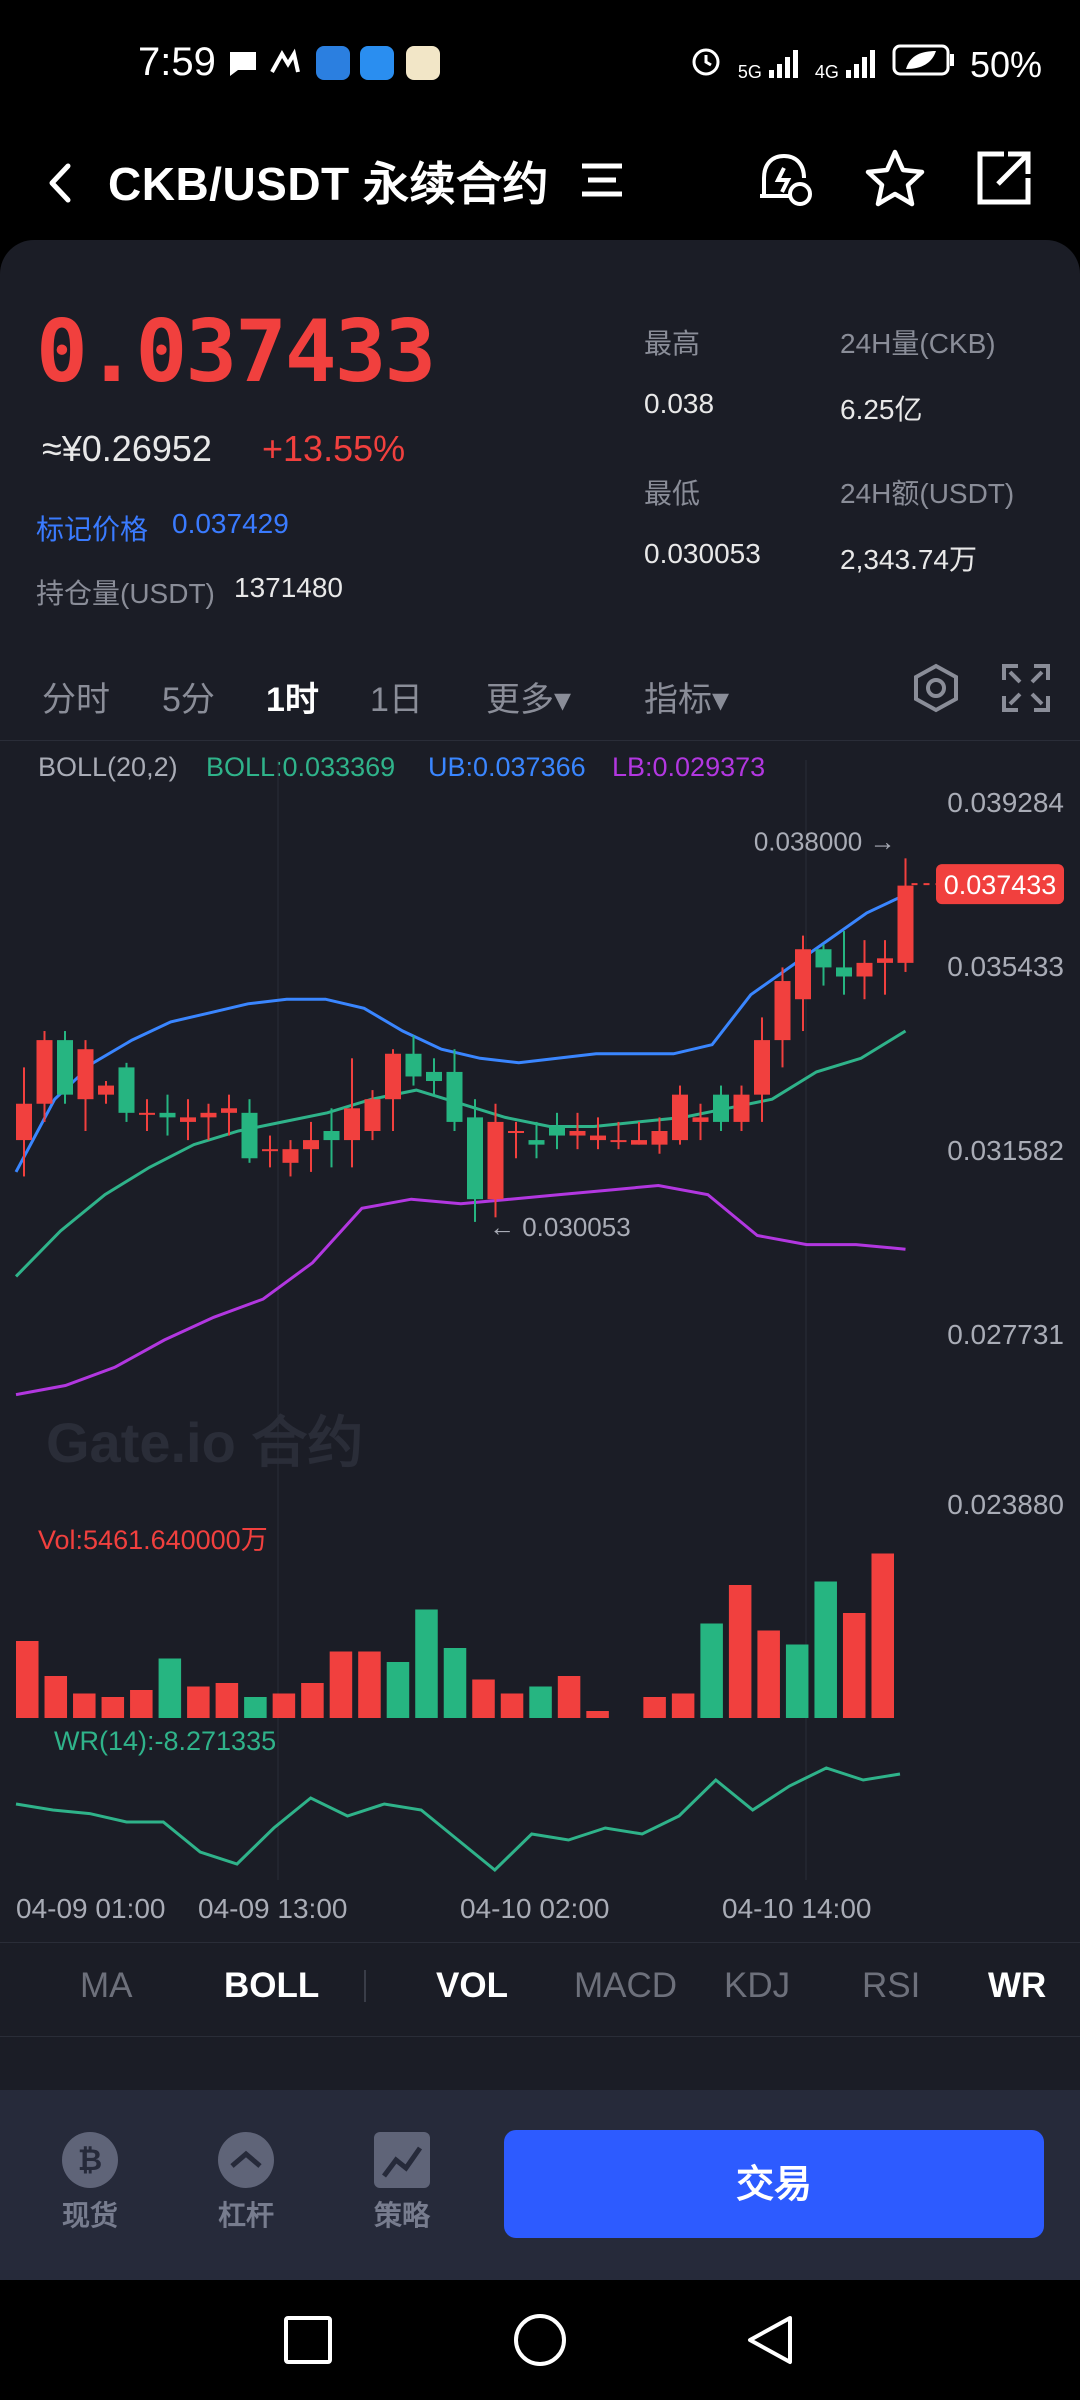 The image size is (1080, 2400). I want to click on favorite-star-icon, so click(895, 179).